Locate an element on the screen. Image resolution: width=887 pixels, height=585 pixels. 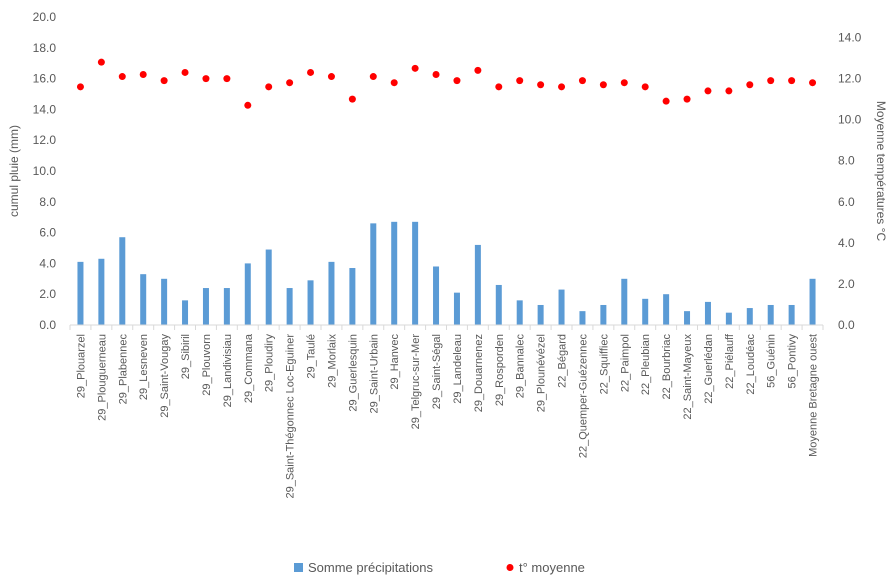
x-tick-label: 29_Lesneven is located at coordinates (144, 367).